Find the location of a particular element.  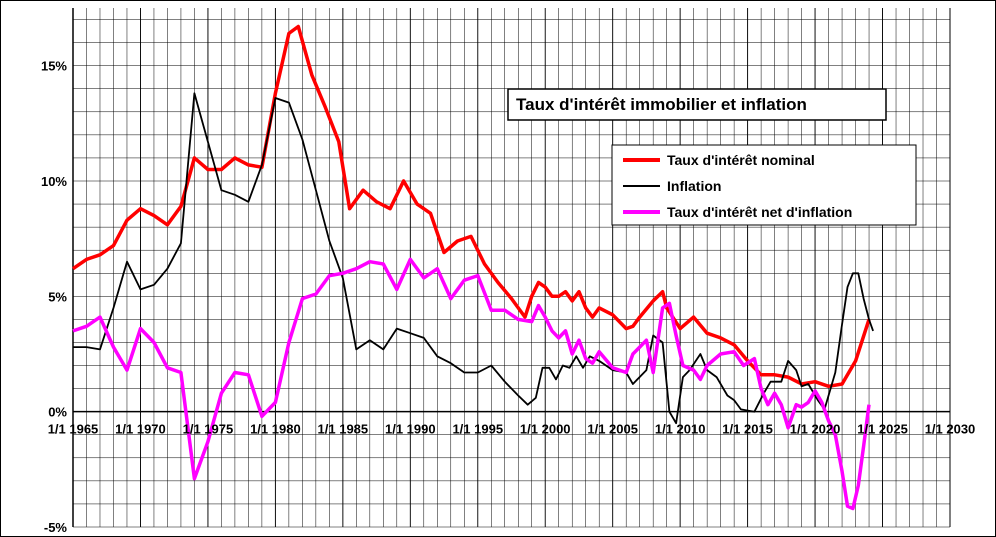

x-tick-label: 1/1 2025 is located at coordinates (882, 429).